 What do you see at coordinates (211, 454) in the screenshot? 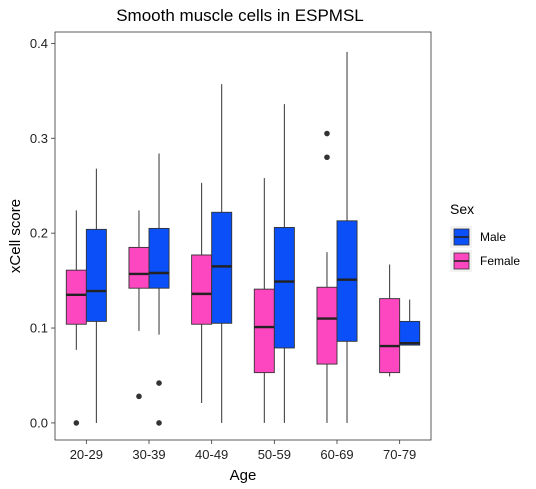
I see `x-tick-label: 40-49` at bounding box center [211, 454].